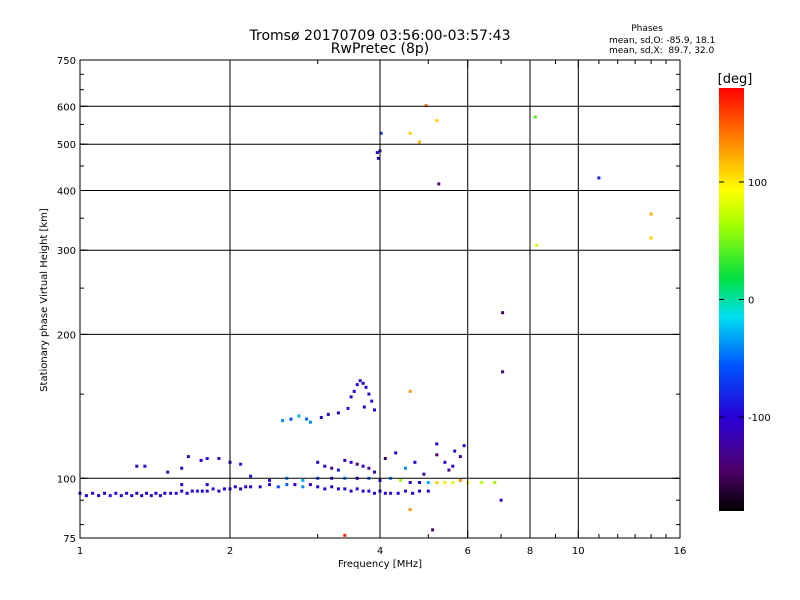 This screenshot has height=600, width=800. Describe the element at coordinates (745, 301) in the screenshot. I see `colorbar-ticks: 100 0 -100` at that location.